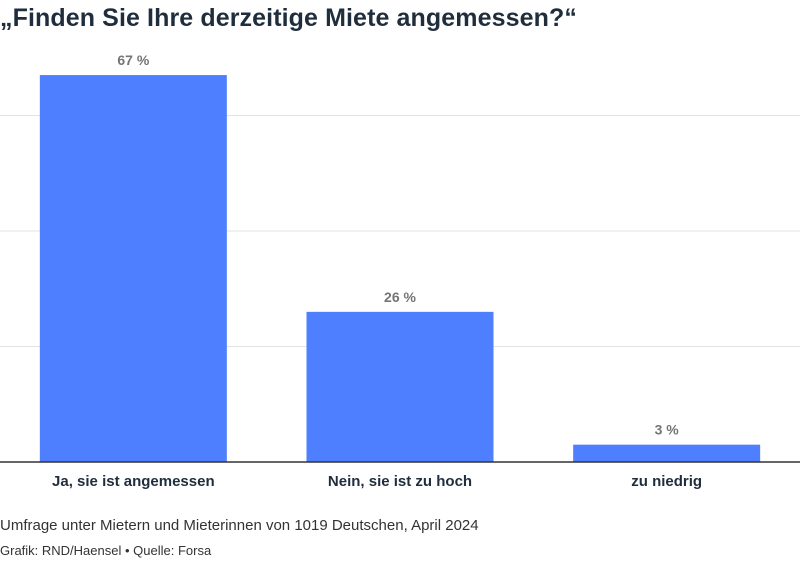  What do you see at coordinates (666, 481) in the screenshot?
I see `category-label: zu niedrig` at bounding box center [666, 481].